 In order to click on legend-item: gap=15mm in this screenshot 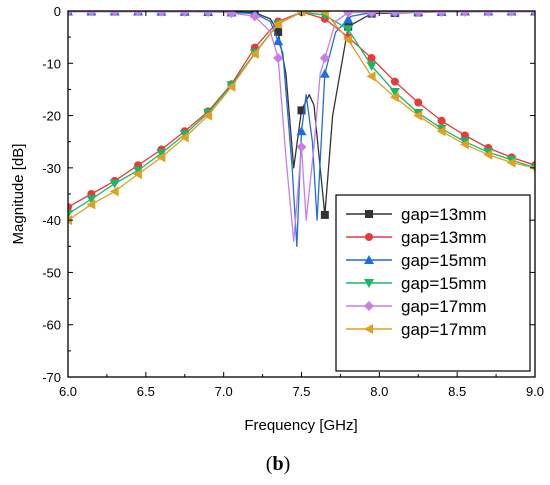, I will do `click(416, 283)`.